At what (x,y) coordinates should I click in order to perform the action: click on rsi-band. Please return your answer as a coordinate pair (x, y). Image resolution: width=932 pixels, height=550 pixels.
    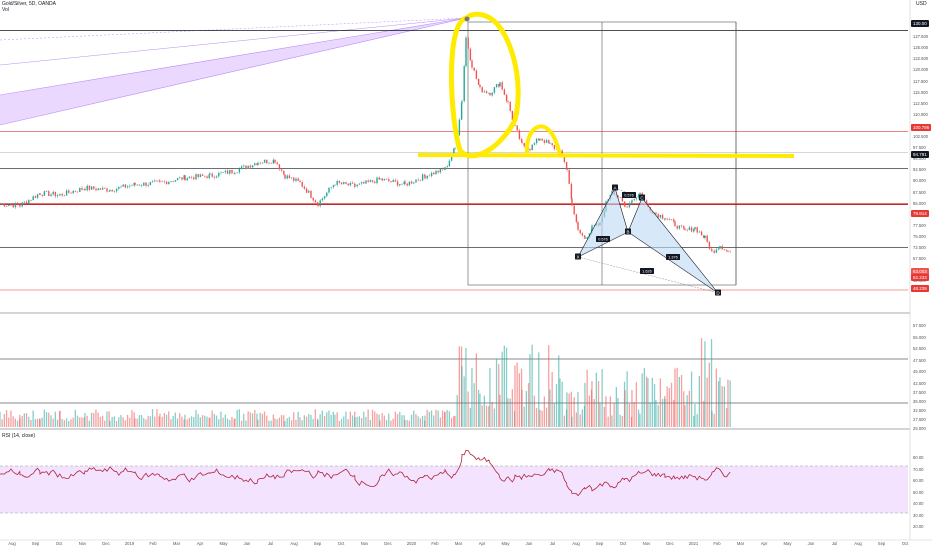
    Looking at the image, I should click on (454, 489).